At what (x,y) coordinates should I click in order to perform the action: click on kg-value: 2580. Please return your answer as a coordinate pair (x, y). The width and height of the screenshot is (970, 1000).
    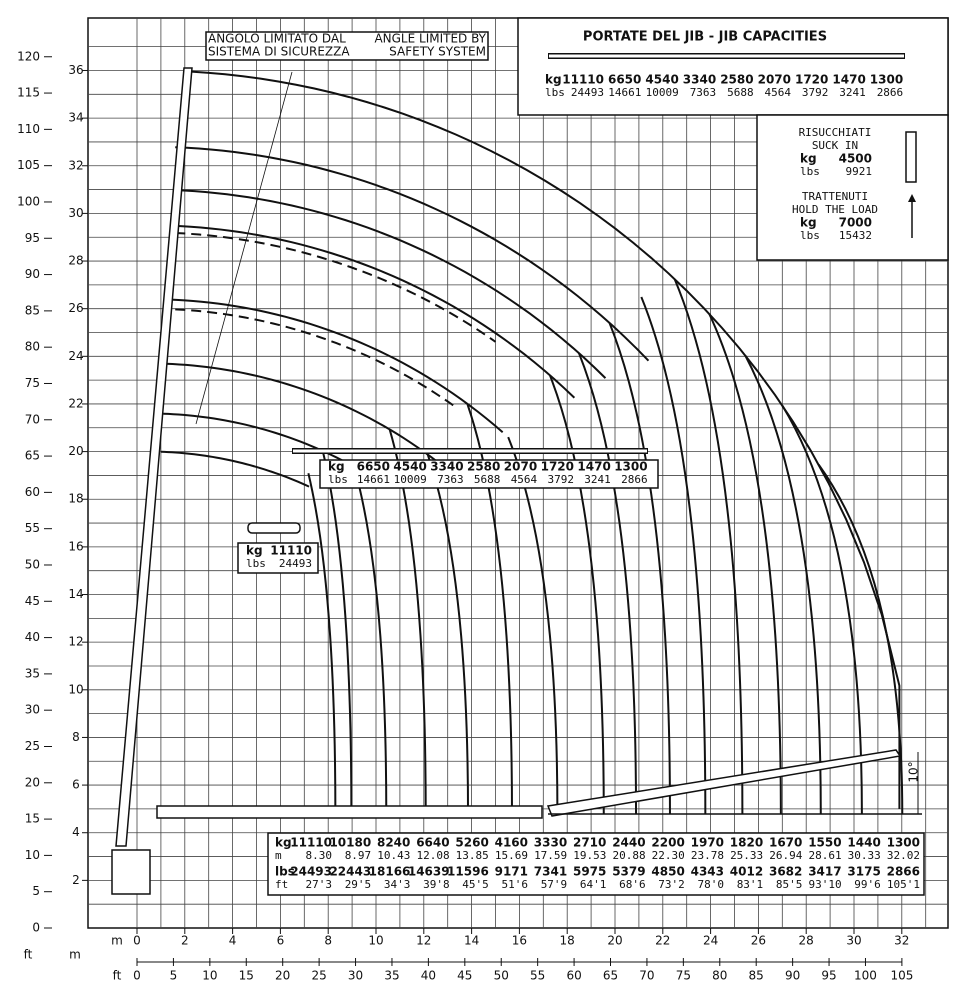
    Looking at the image, I should click on (736, 80).